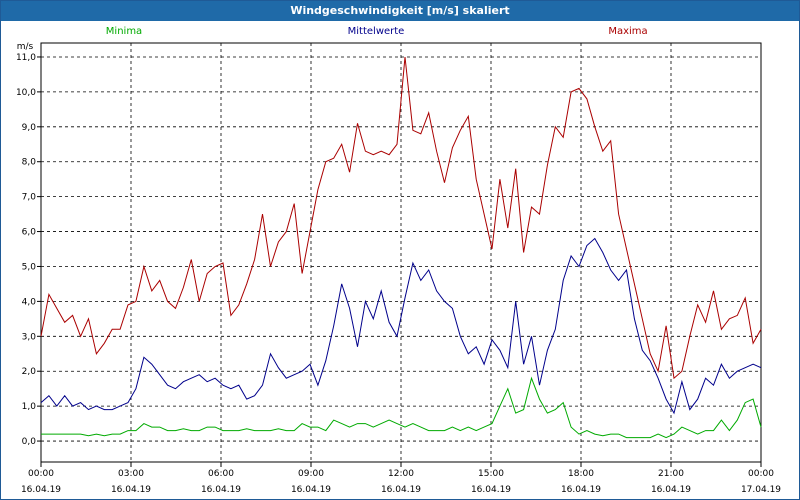 The width and height of the screenshot is (800, 500). What do you see at coordinates (29, 233) in the screenshot?
I see `y-tick-label: 6,0` at bounding box center [29, 233].